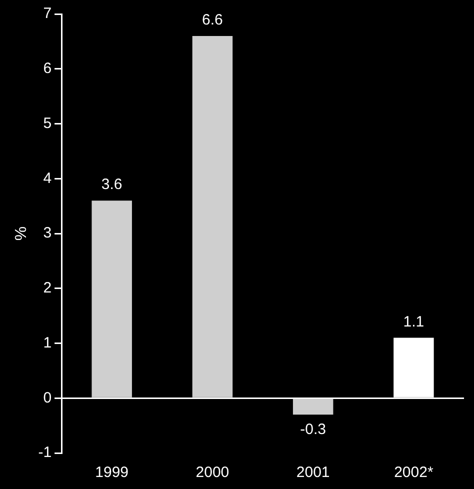 Image resolution: width=474 pixels, height=489 pixels. What do you see at coordinates (45, 453) in the screenshot?
I see `y-tick-label: -1` at bounding box center [45, 453].